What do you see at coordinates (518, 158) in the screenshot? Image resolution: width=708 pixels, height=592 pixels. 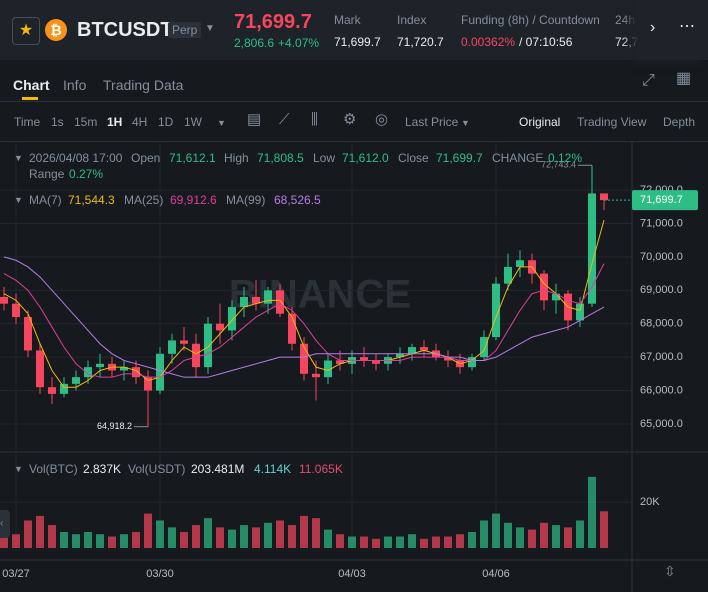 I see `info-label: CHANGE` at bounding box center [518, 158].